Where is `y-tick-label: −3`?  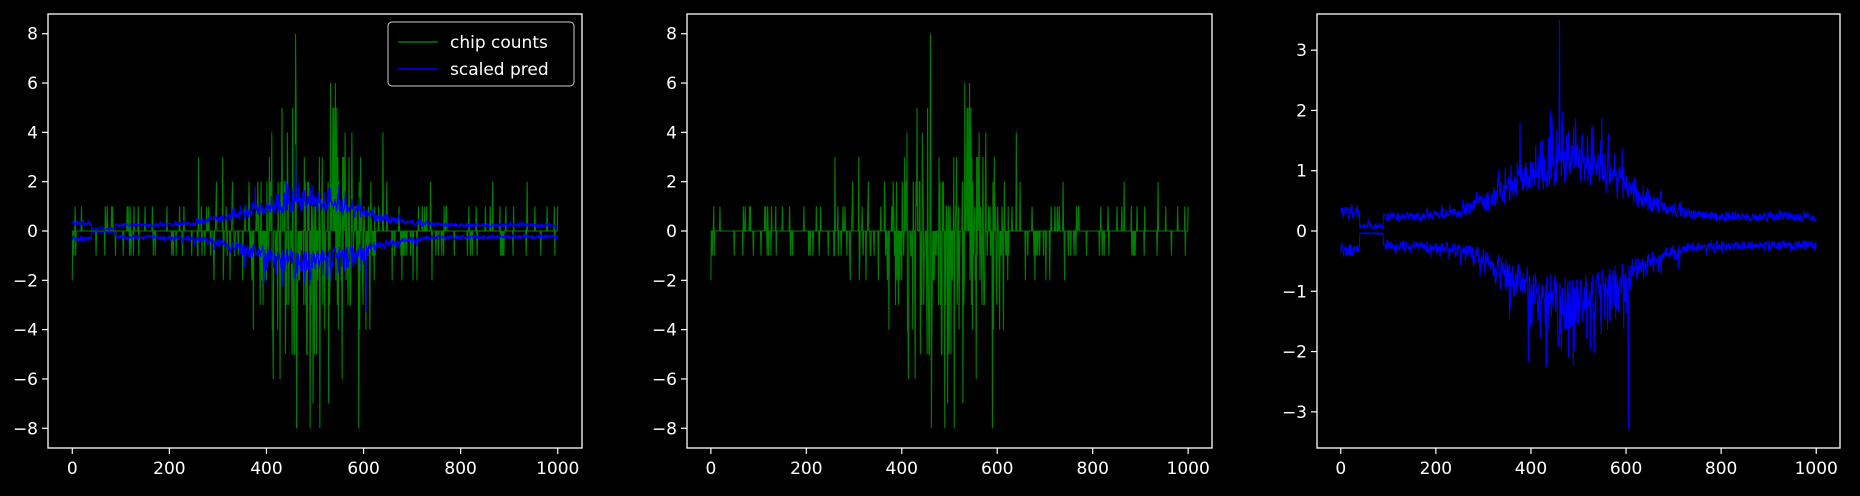 y-tick-label: −3 is located at coordinates (1294, 413).